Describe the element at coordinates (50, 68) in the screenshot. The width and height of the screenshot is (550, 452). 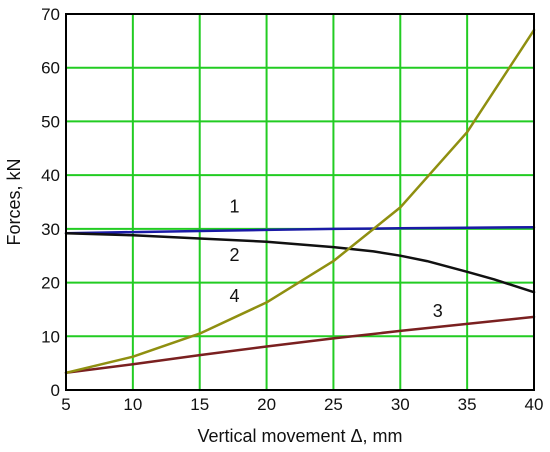
I see `y-tick-label-60: 60` at that location.